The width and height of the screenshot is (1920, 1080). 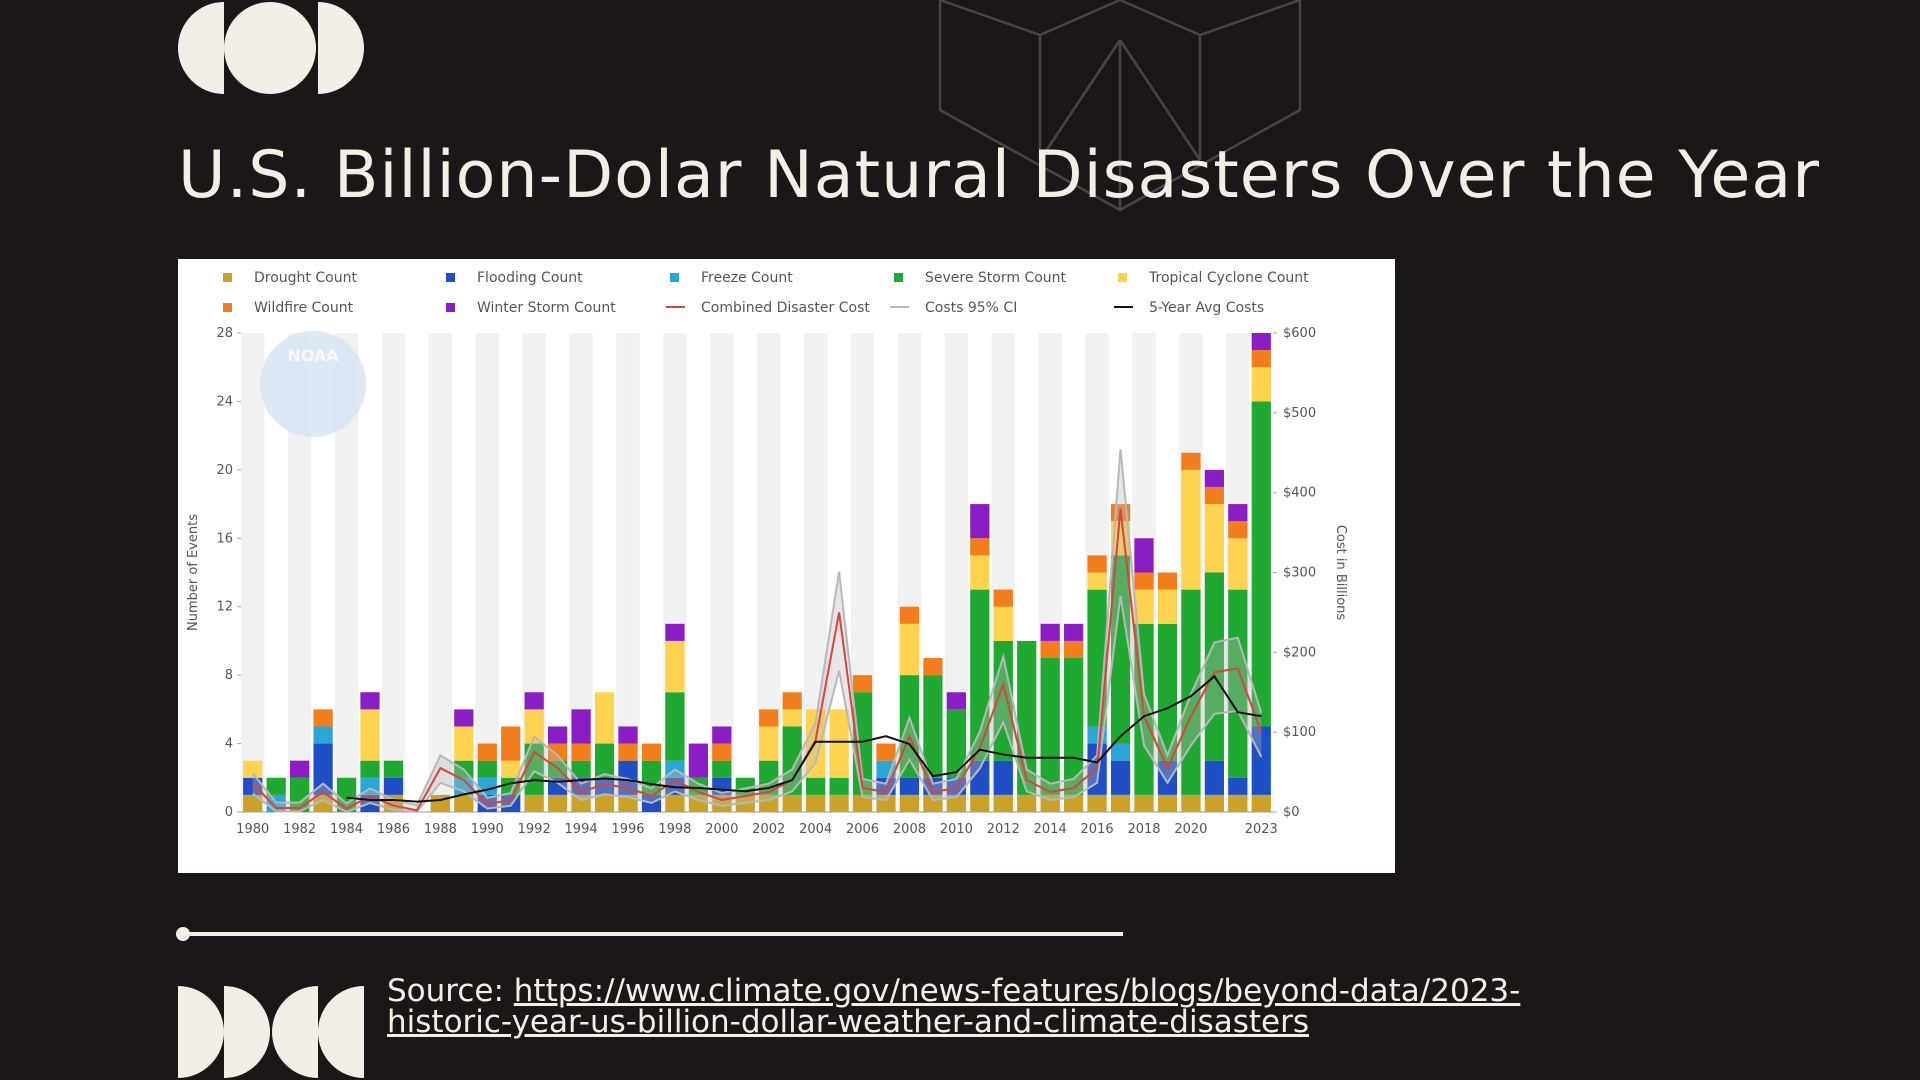 I want to click on bar-2003-severe-storm-count, so click(x=792, y=760).